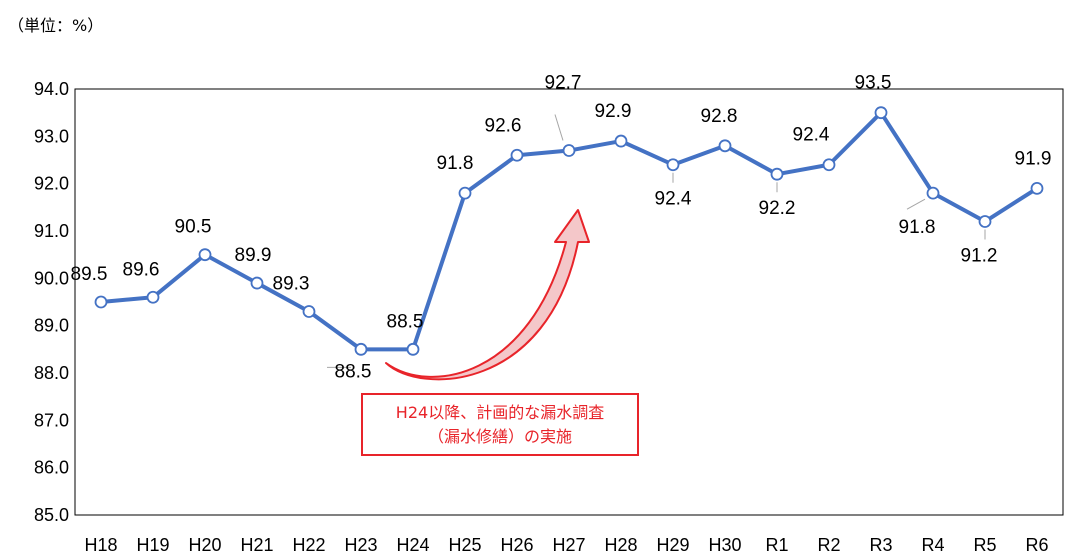 Image resolution: width=1075 pixels, height=557 pixels. I want to click on x-tick-label: R4, so click(932, 545).